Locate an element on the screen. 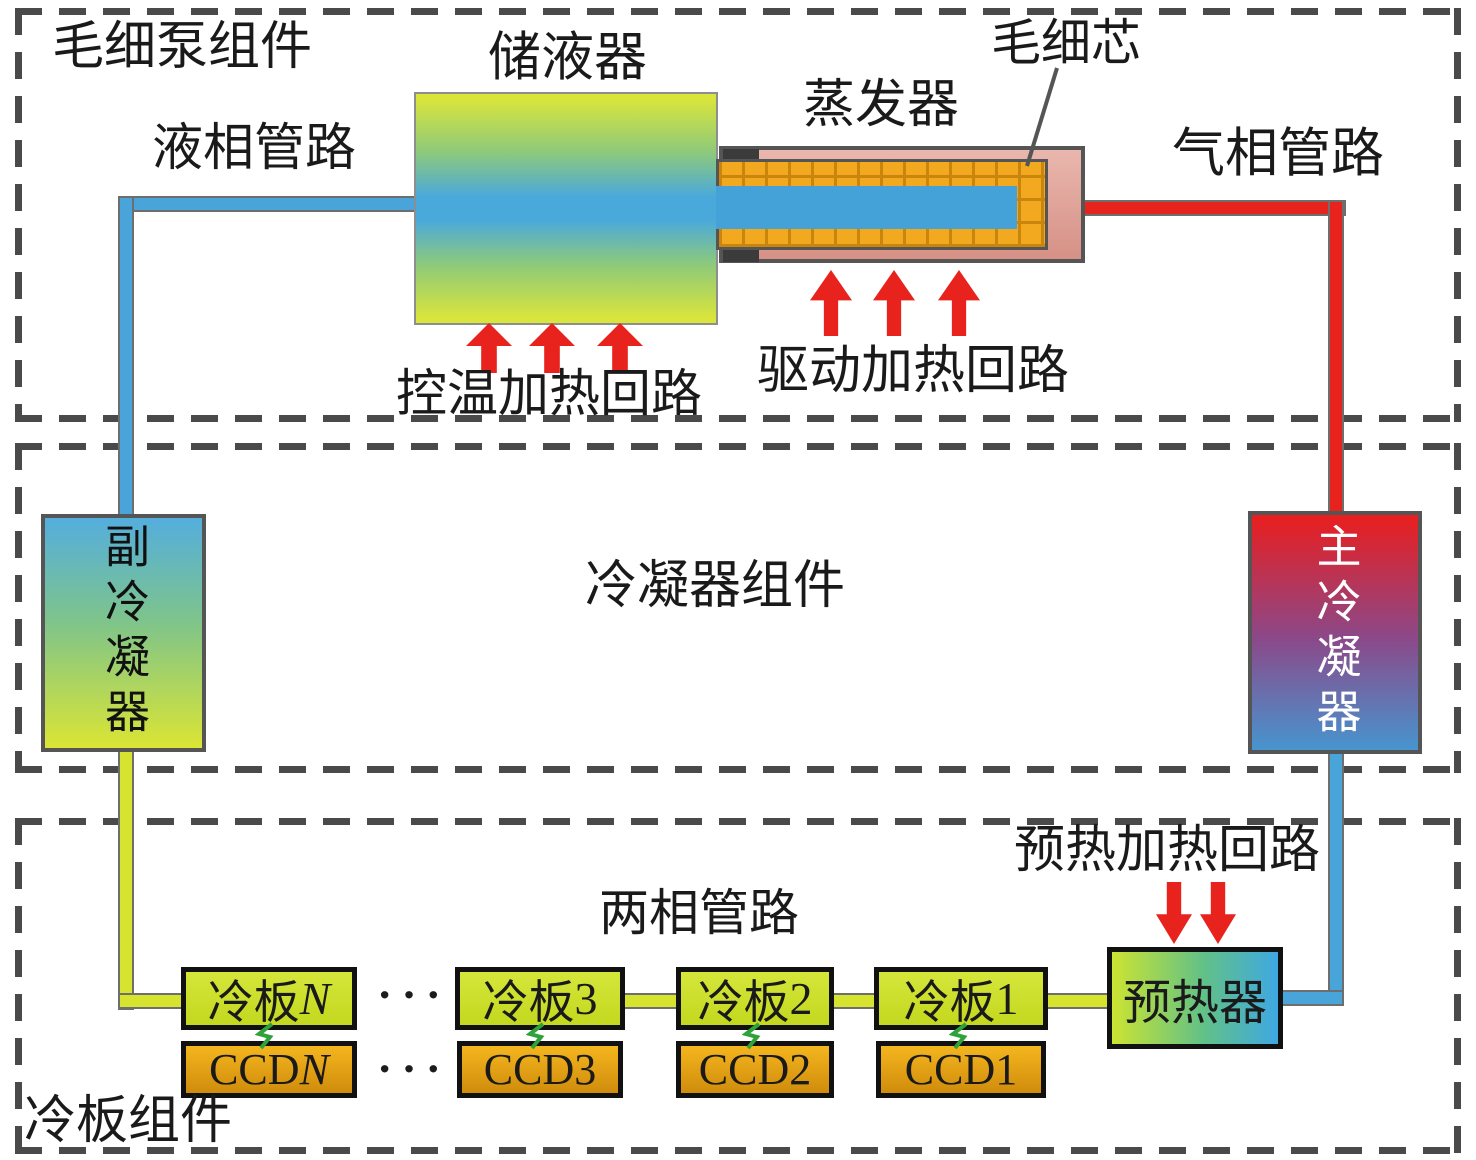 This screenshot has width=1476, height=1160. ccd-3-num: 3 is located at coordinates (585, 1069).